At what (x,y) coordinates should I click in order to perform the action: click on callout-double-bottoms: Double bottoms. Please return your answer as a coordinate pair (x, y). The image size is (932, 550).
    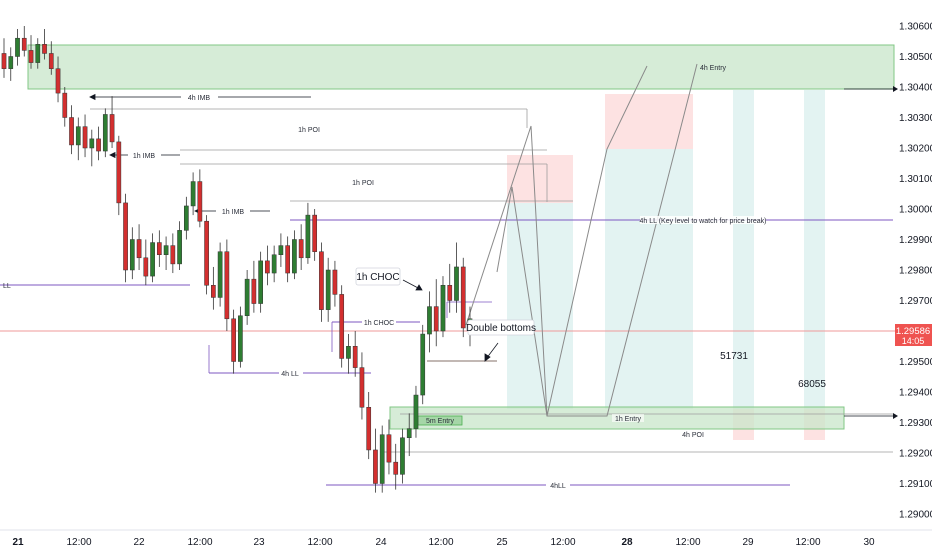
    Looking at the image, I should click on (501, 328).